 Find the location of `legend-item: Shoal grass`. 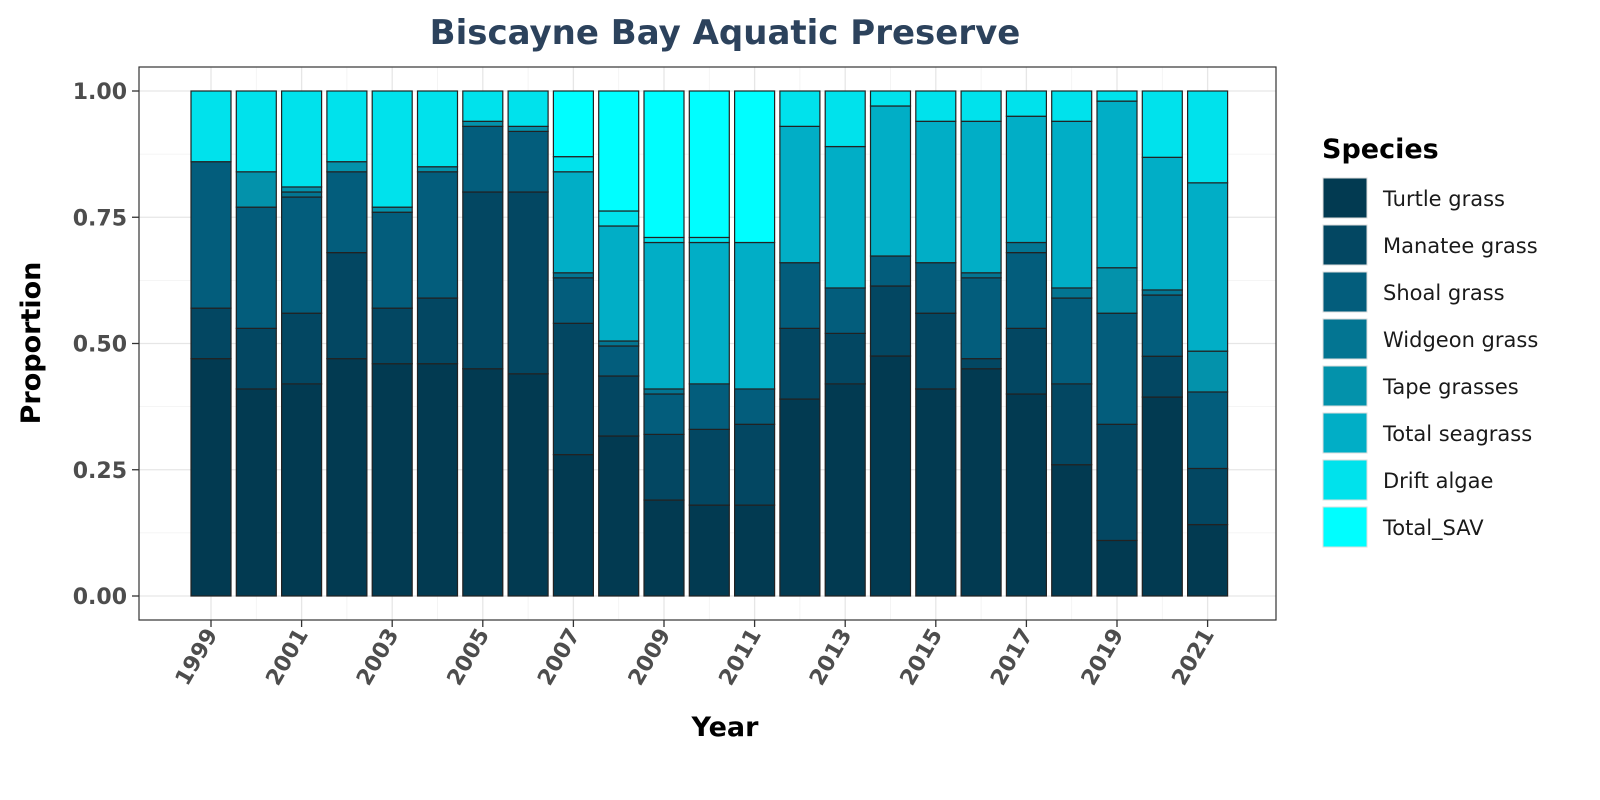

legend-item: Shoal grass is located at coordinates (1413, 292).